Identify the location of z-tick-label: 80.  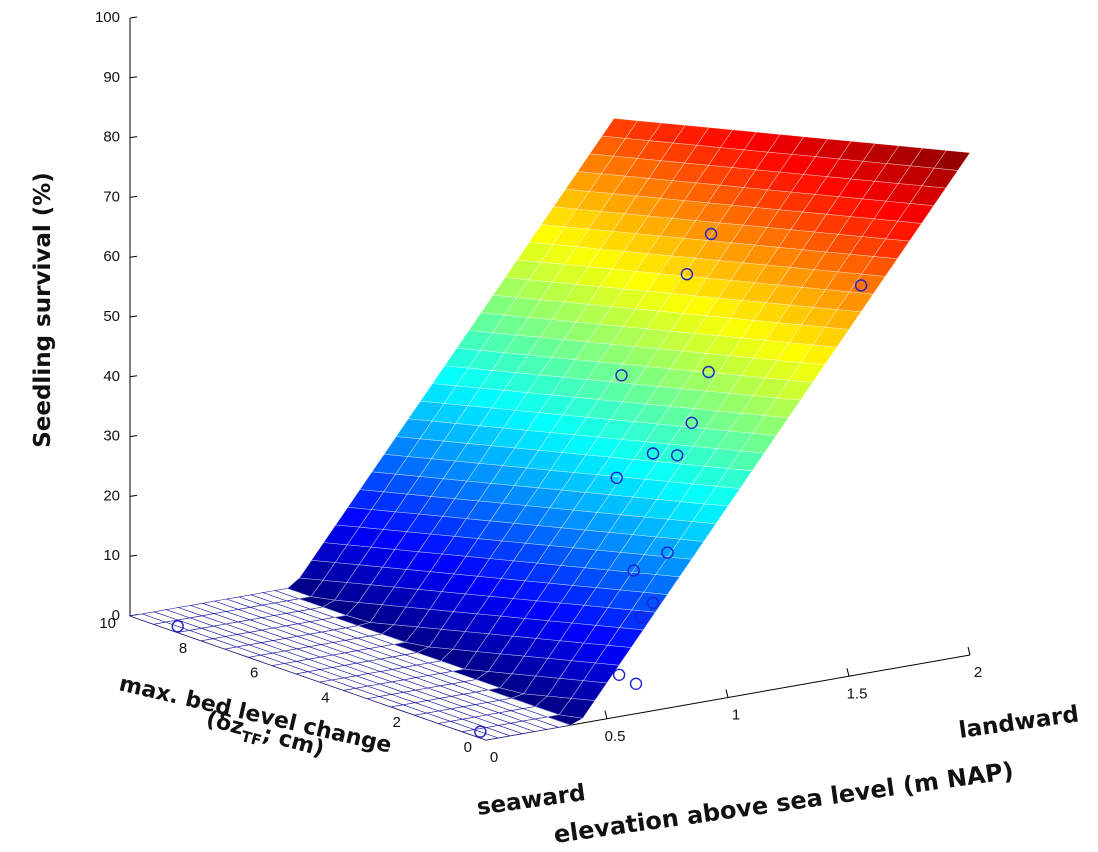
(111, 137).